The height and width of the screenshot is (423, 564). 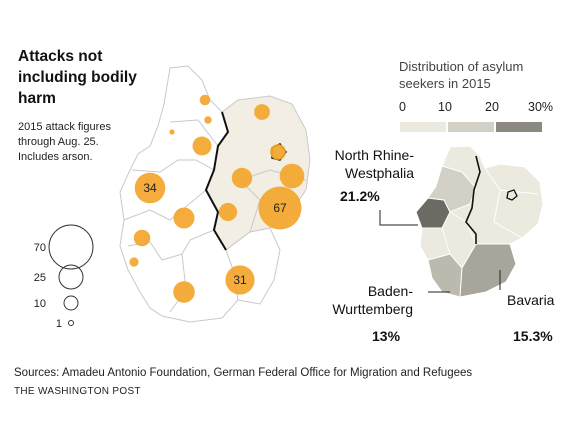 What do you see at coordinates (77, 77) in the screenshot?
I see `attacks-title: Attacks not including bodily harm` at bounding box center [77, 77].